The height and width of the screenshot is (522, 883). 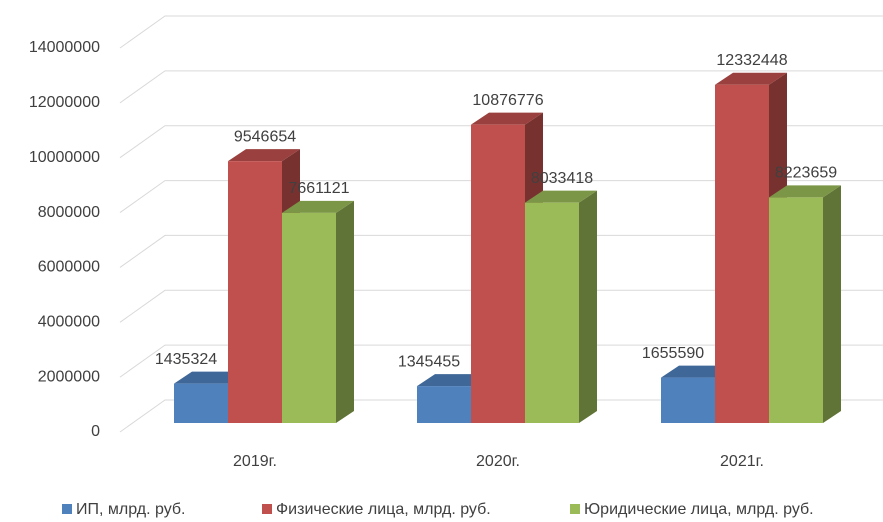 What do you see at coordinates (64, 47) in the screenshot?
I see `y-tick-label: 14000000` at bounding box center [64, 47].